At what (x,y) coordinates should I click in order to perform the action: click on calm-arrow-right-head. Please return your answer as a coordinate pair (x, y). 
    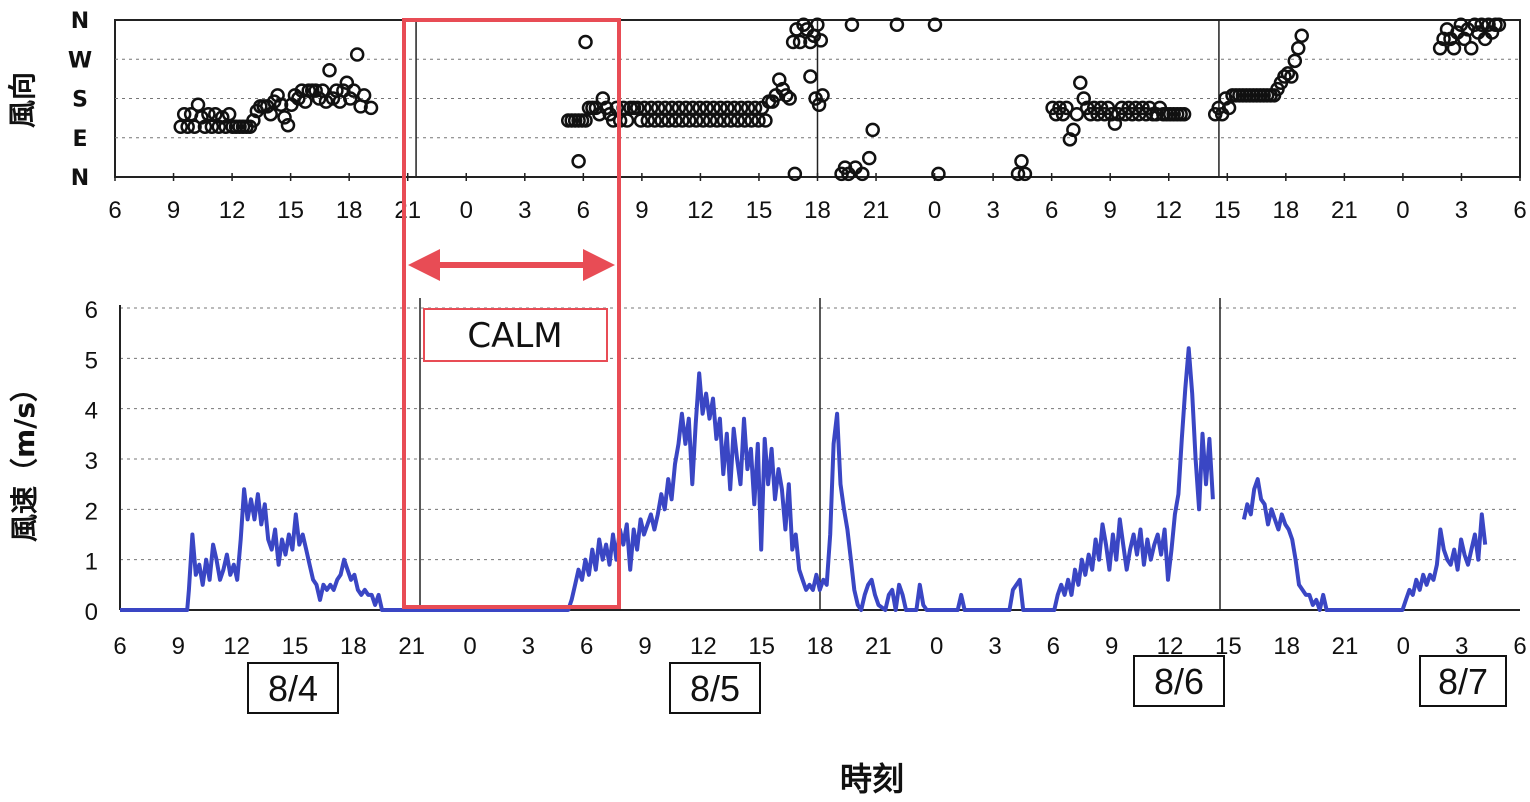
    Looking at the image, I should click on (599, 265).